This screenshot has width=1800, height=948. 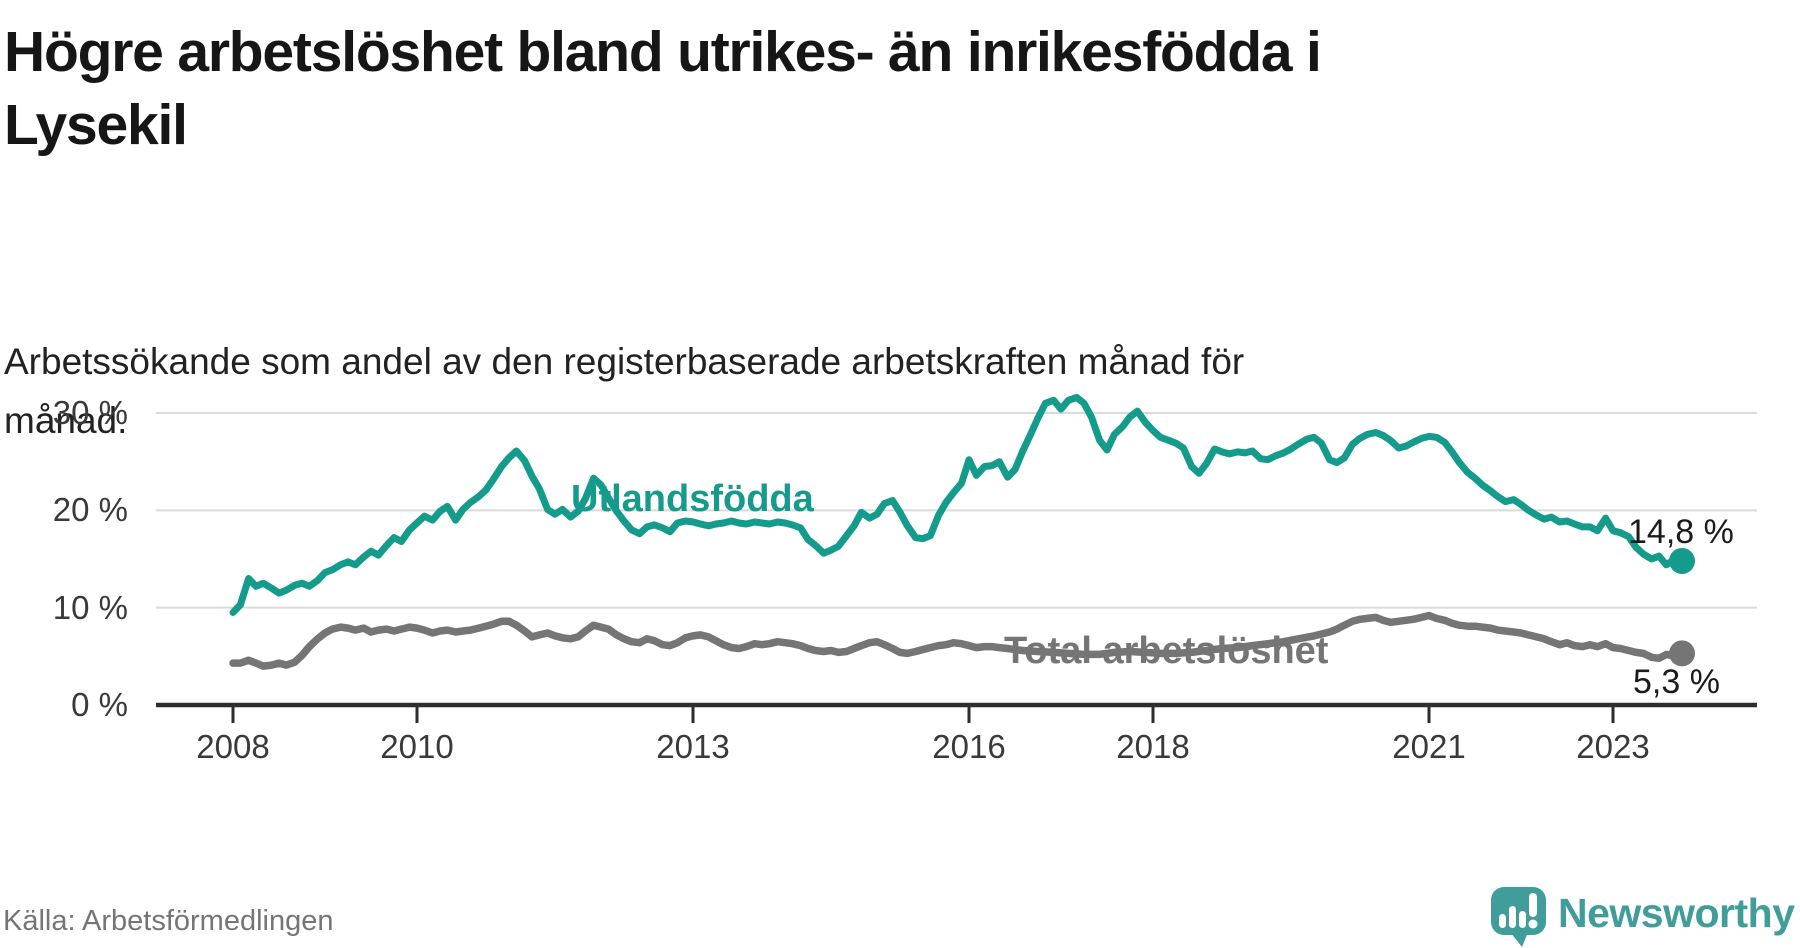 I want to click on x-axis-label: 2010, so click(x=417, y=746).